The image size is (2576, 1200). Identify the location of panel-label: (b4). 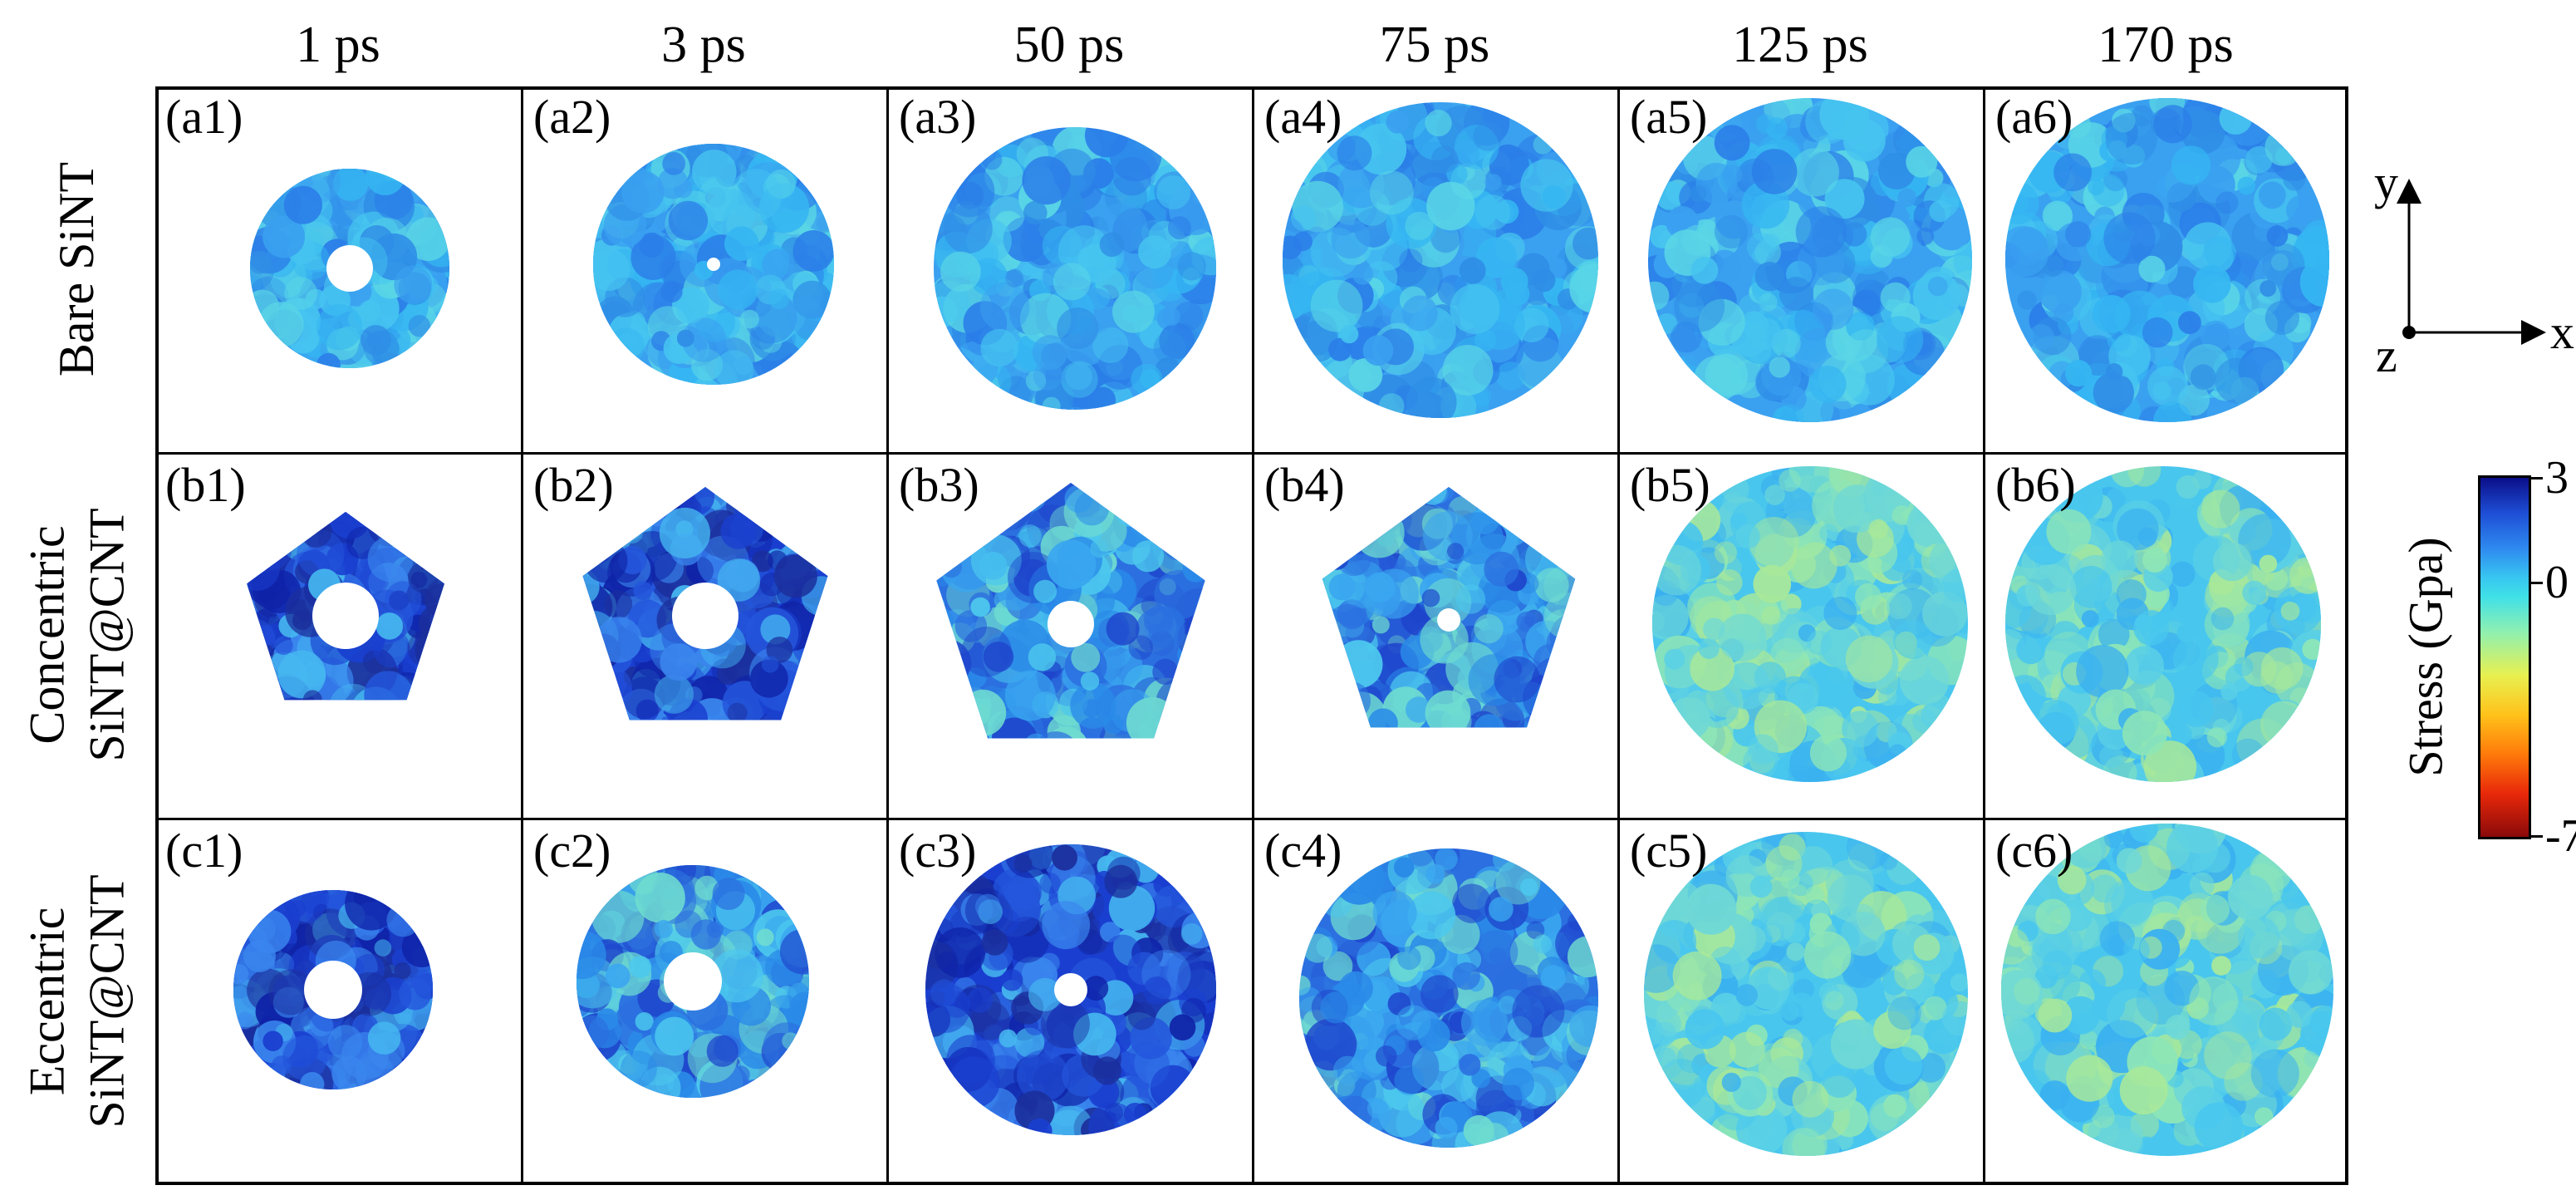
(1304, 485).